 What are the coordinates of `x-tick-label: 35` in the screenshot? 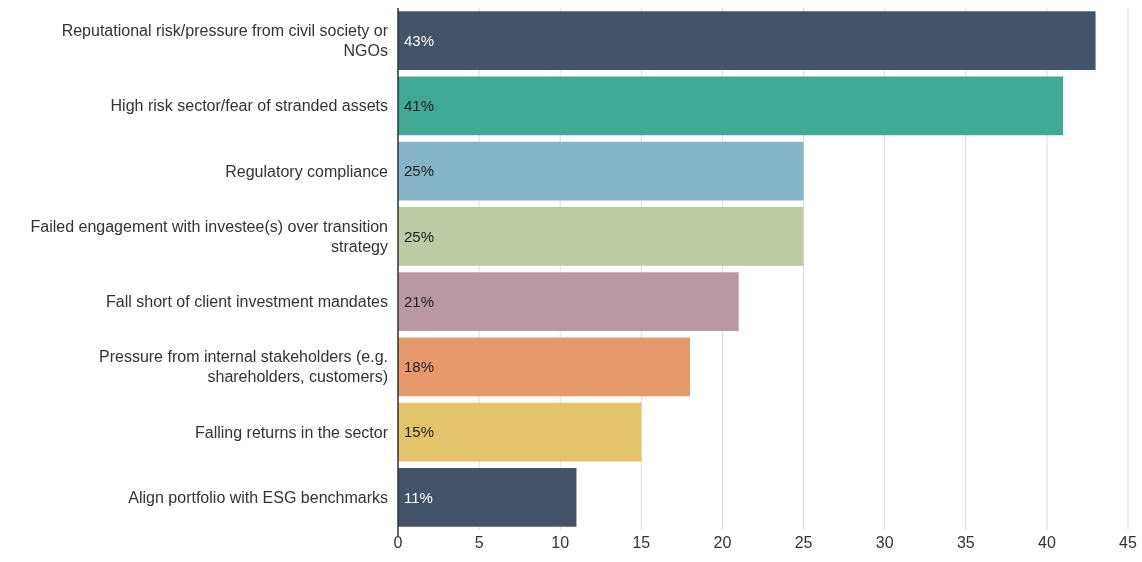 It's located at (965, 542).